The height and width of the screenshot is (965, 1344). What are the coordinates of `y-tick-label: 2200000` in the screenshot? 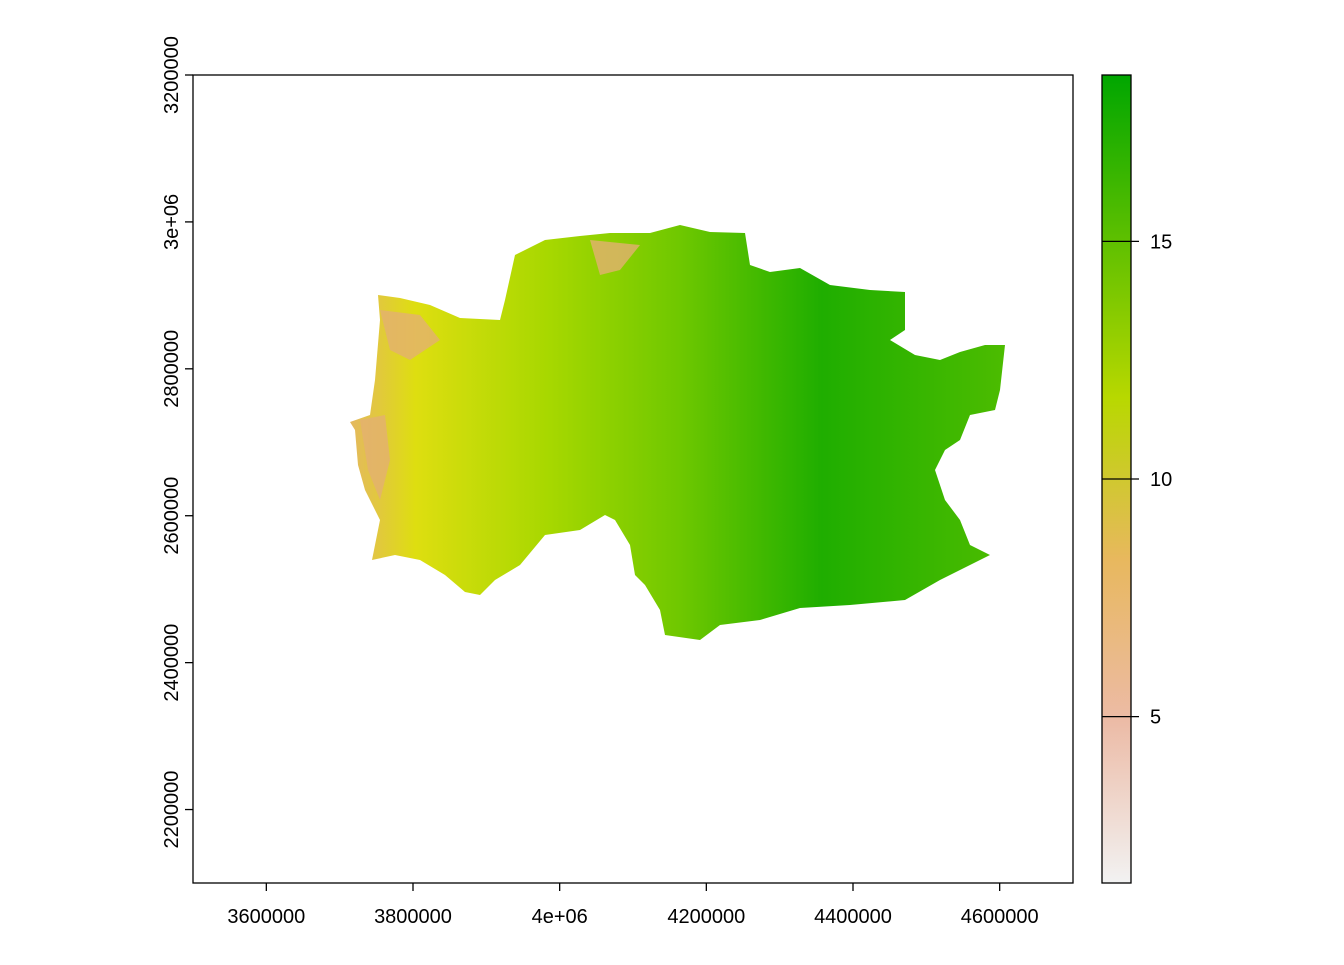 It's located at (172, 810).